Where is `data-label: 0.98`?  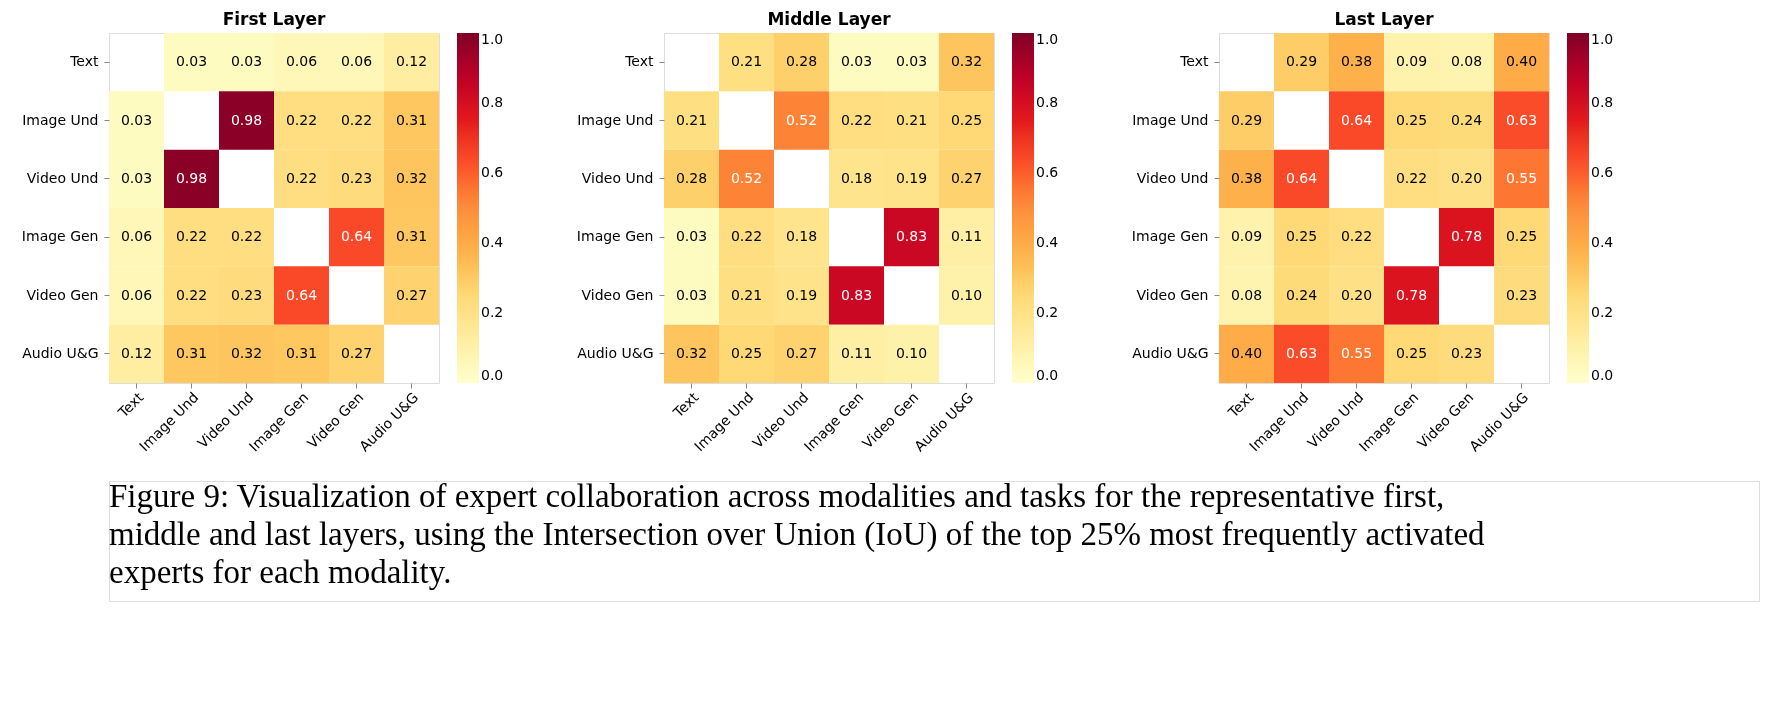
data-label: 0.98 is located at coordinates (191, 177).